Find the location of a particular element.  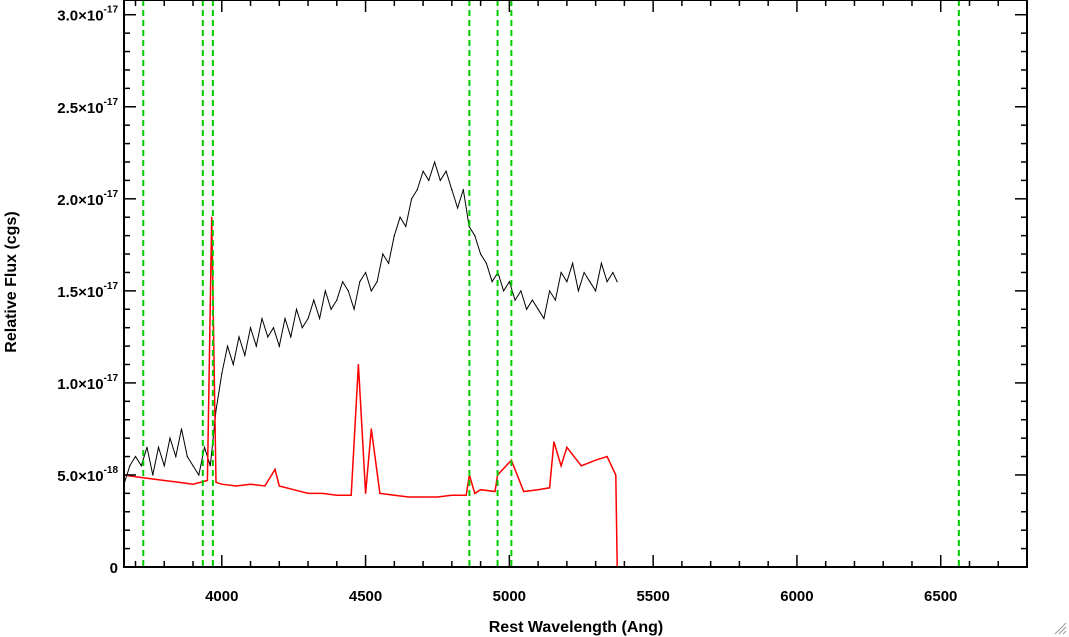

x-tick-label: 6000 is located at coordinates (796, 596).